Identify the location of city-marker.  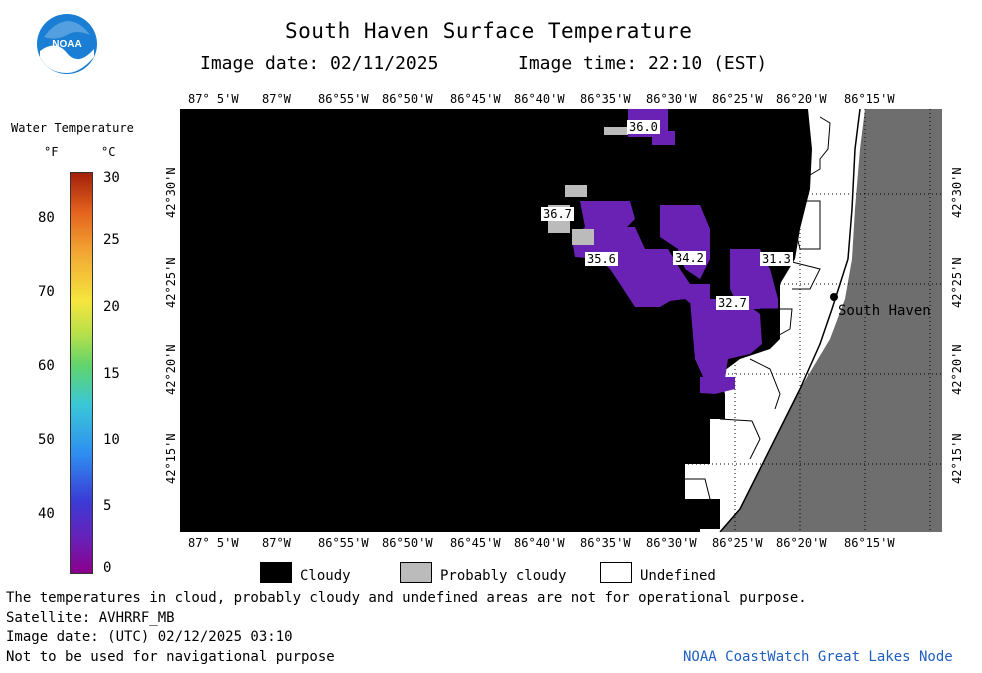
(834, 297).